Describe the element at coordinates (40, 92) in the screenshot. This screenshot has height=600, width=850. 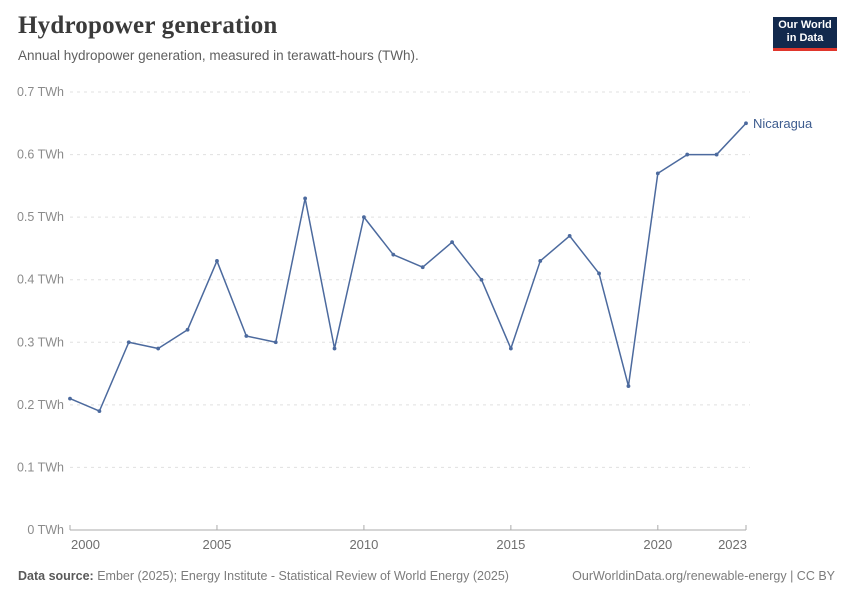
I see `y-tick-label: 0.7 TWh` at that location.